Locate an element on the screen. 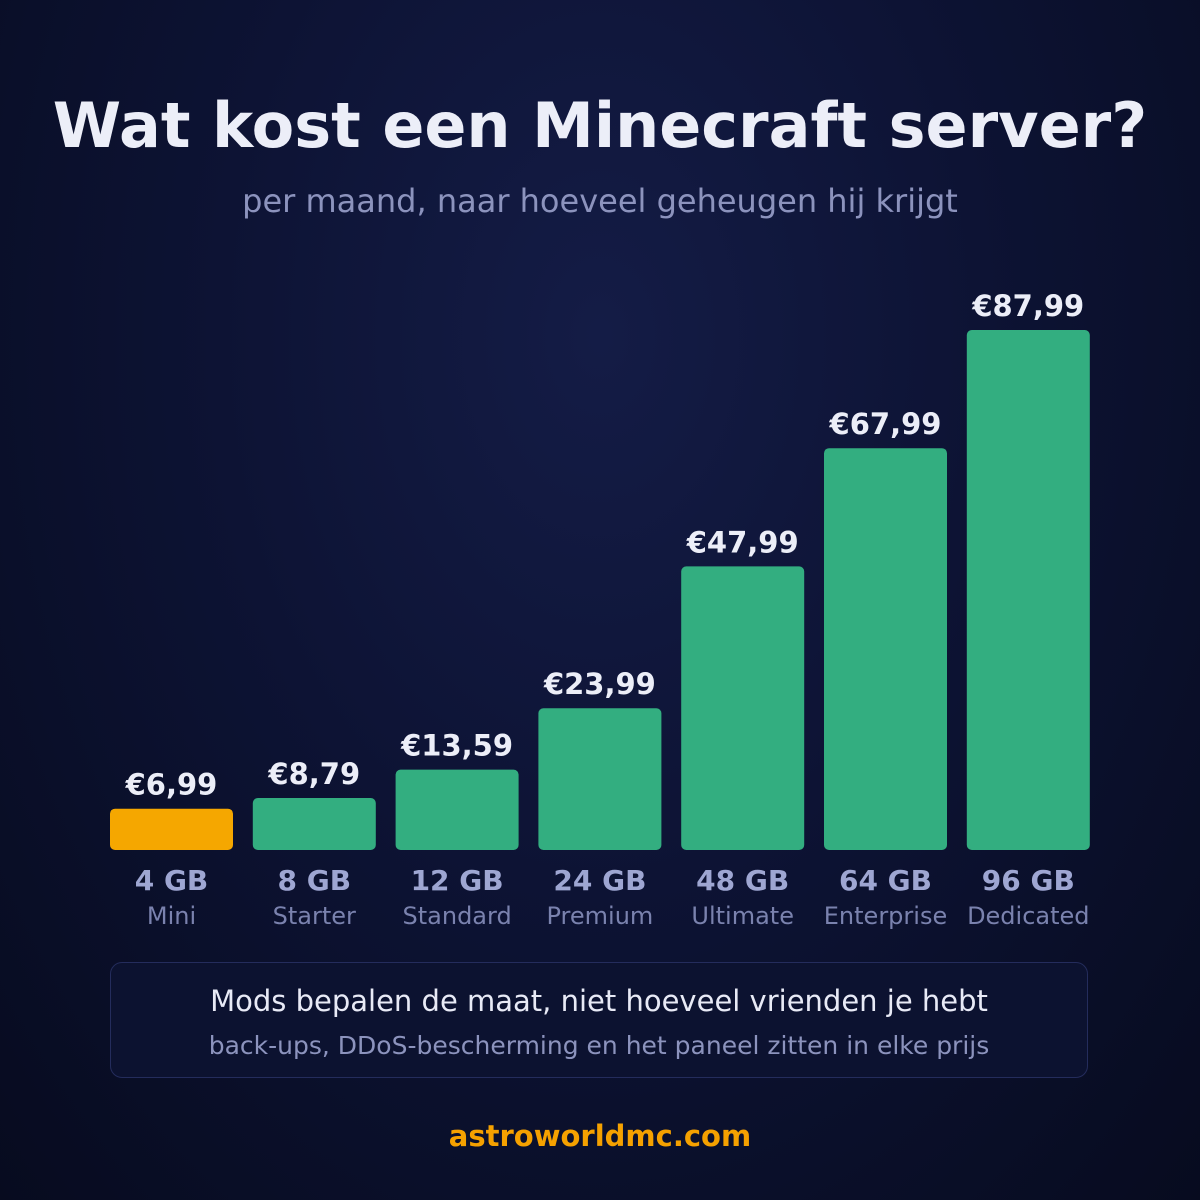  value-label: €6,99 is located at coordinates (171, 785).